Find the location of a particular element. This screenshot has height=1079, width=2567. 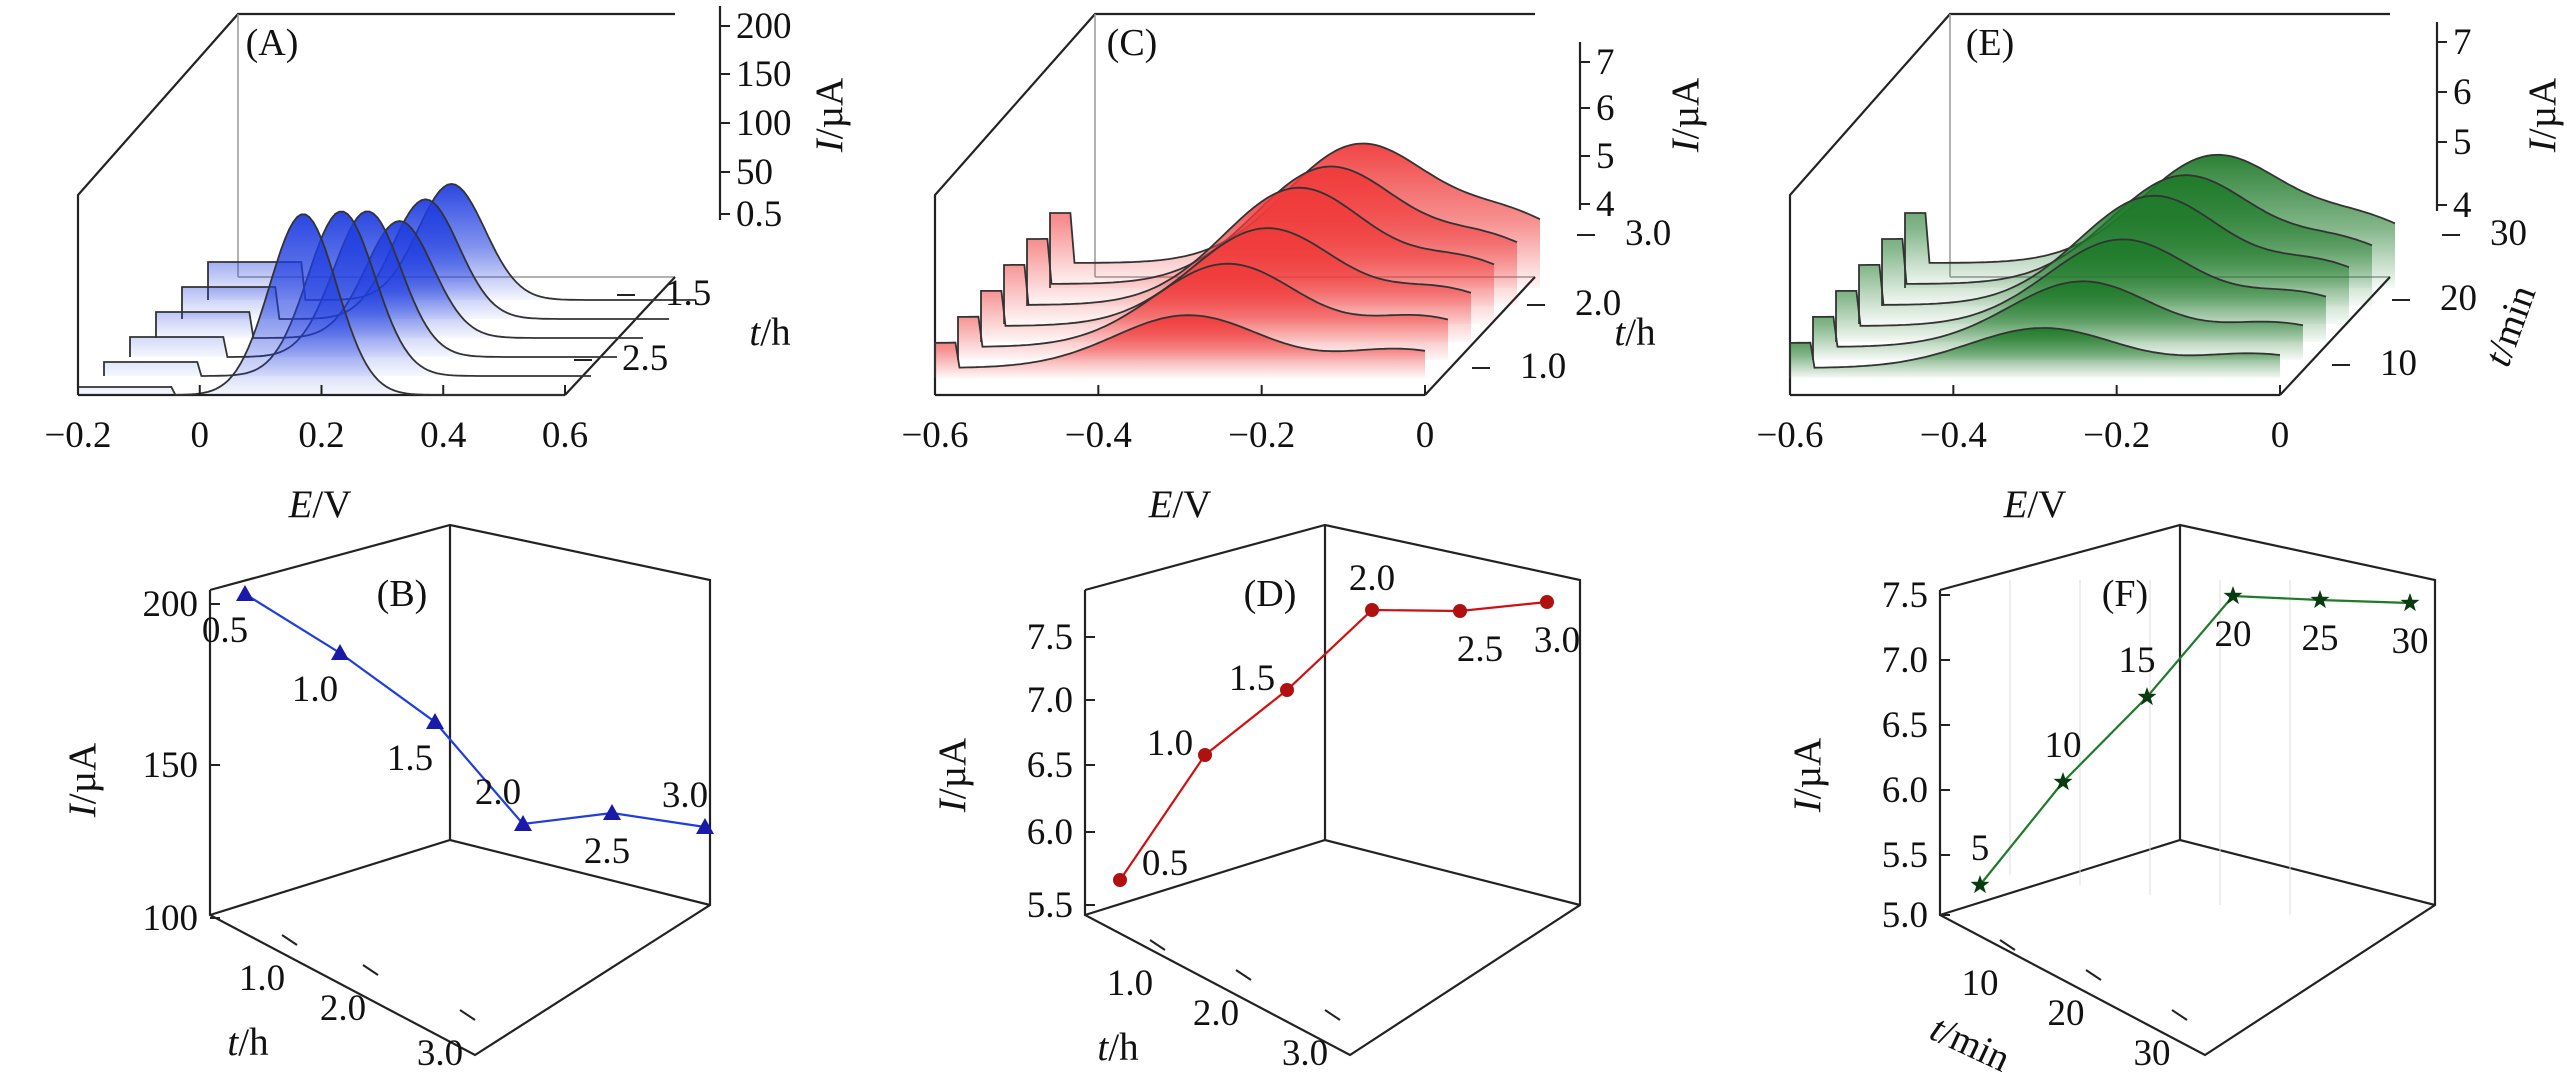

x-tick-label: 10 is located at coordinates (1980, 983).